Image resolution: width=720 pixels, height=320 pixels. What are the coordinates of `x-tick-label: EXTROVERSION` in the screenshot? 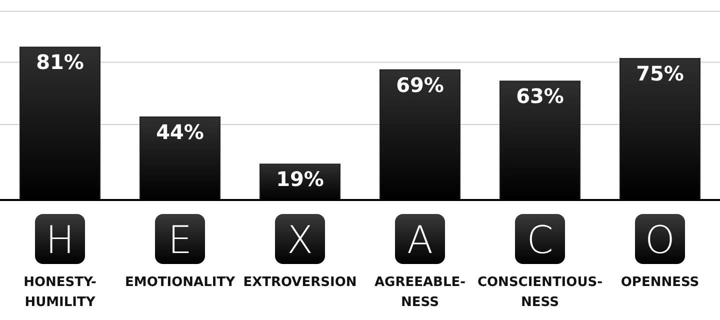 It's located at (300, 282).